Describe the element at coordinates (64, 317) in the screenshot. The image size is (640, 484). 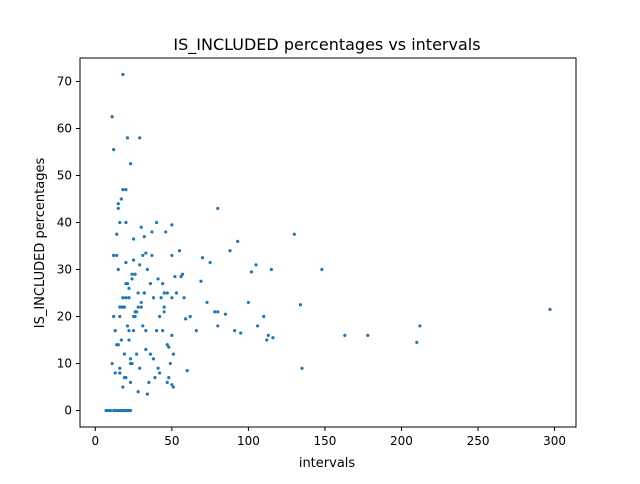
I see `y-tick-label: 20` at that location.